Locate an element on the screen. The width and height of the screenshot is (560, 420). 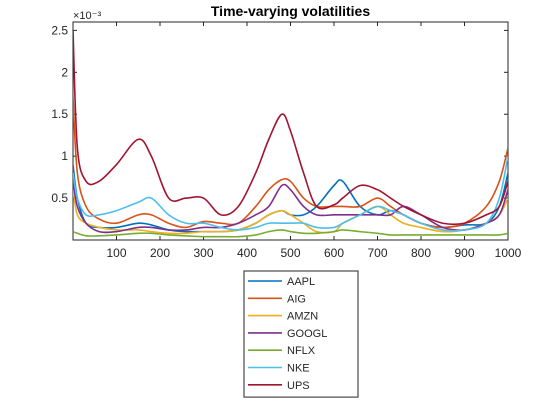
legend: AAPL AIG AMZN GOOGL NFLX NKE UPS is located at coordinates (301, 334).